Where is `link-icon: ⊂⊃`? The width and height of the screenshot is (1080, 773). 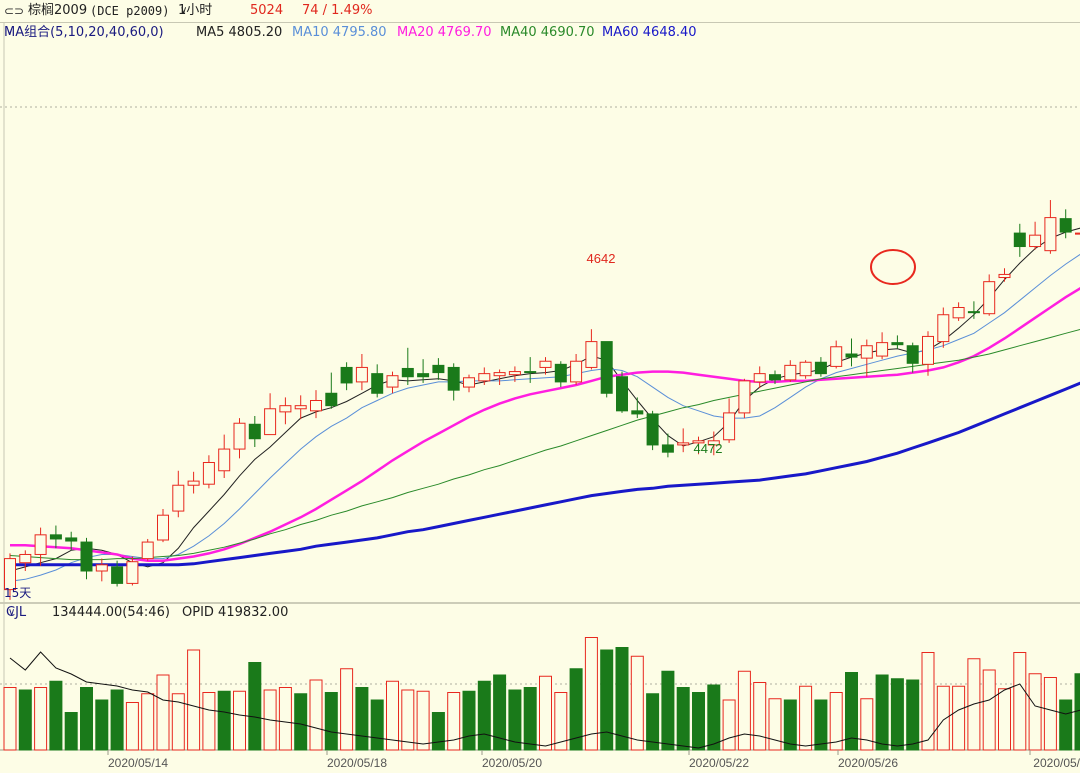
link-icon: ⊂⊃ is located at coordinates (14, 11).